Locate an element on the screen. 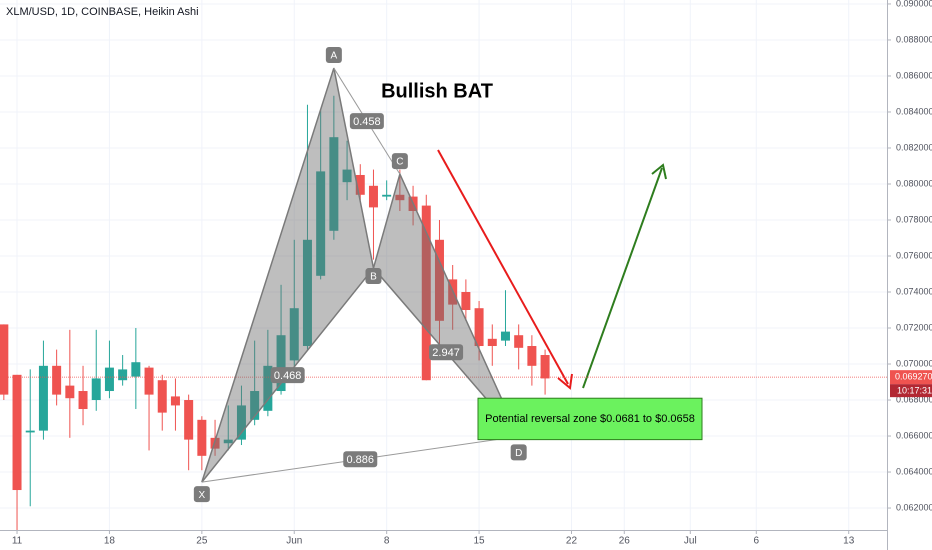 The height and width of the screenshot is (550, 932). point-label: C is located at coordinates (399, 162).